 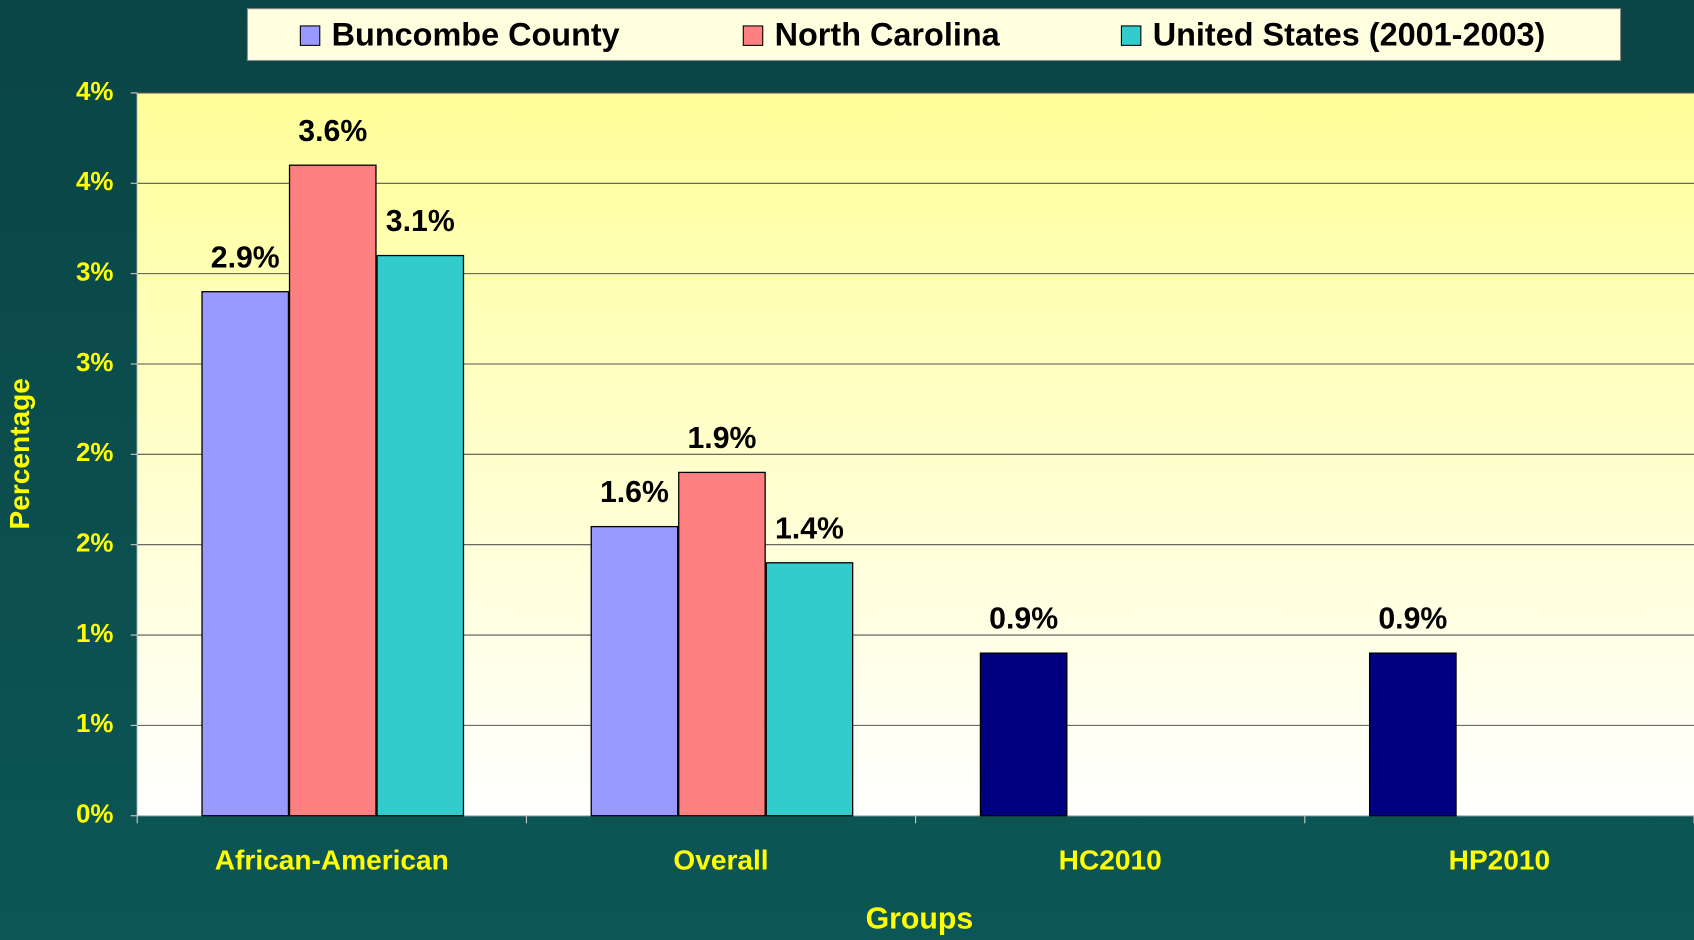 I want to click on data-label: 1.6%, so click(x=634, y=492).